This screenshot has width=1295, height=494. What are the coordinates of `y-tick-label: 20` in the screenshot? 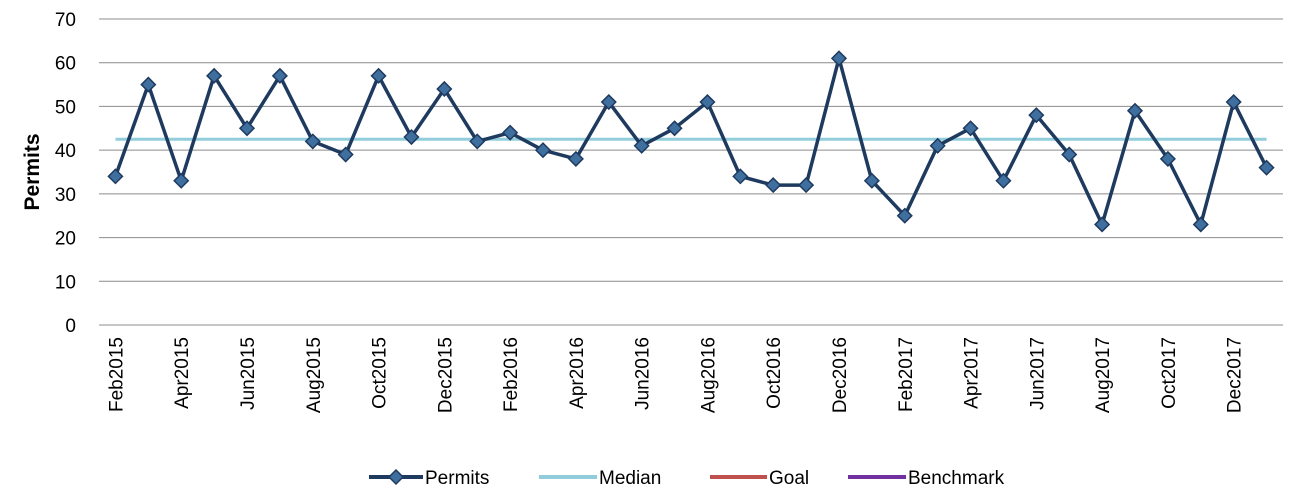 It's located at (65, 239).